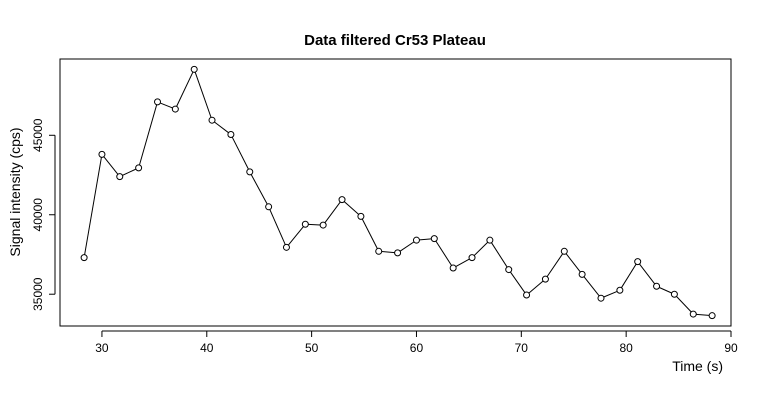 This screenshot has height=400, width=760. I want to click on x-tick-label: 70, so click(522, 348).